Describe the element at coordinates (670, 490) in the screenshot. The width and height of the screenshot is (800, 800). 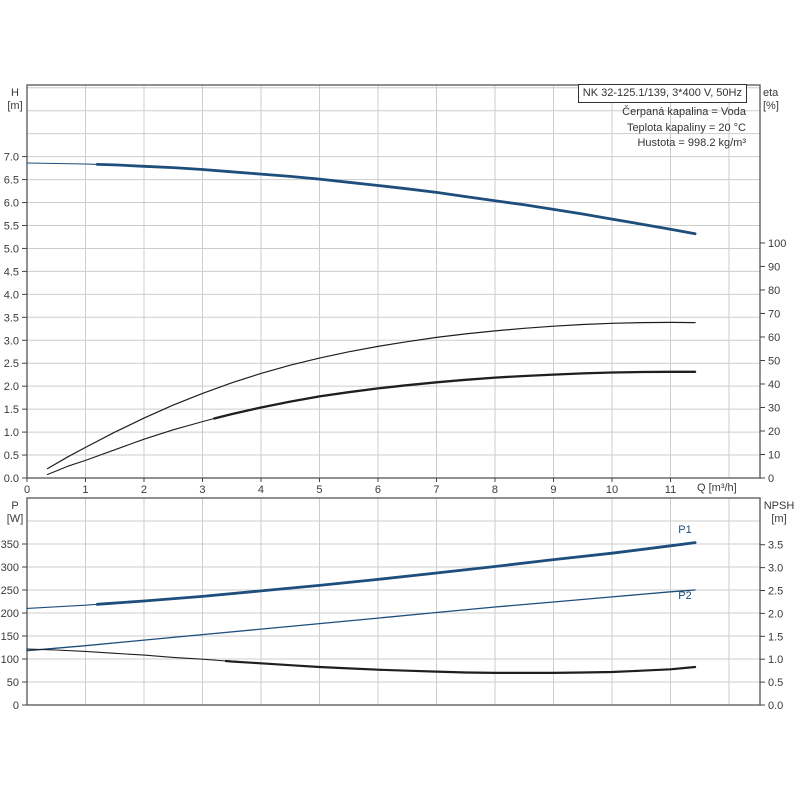
I see `x-tick-label: 11` at that location.